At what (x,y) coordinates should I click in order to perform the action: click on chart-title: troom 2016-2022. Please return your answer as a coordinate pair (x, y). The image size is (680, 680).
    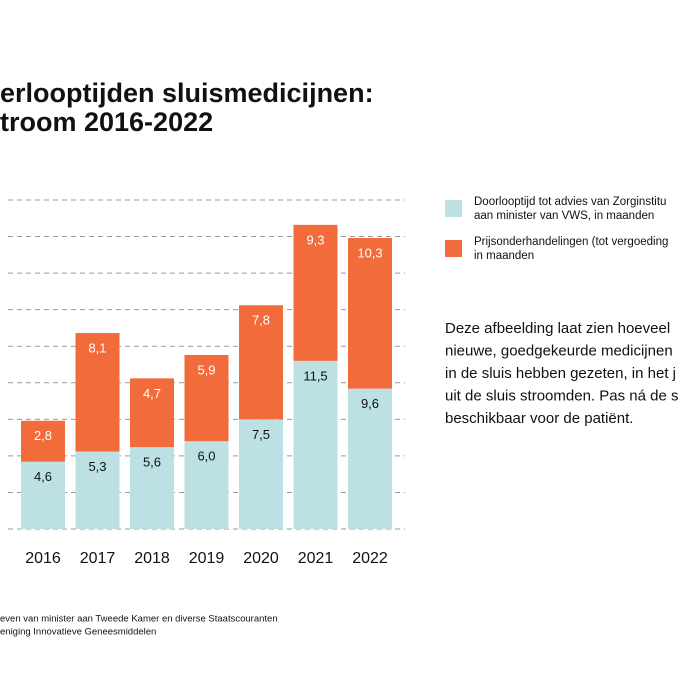
    Looking at the image, I should click on (106, 122).